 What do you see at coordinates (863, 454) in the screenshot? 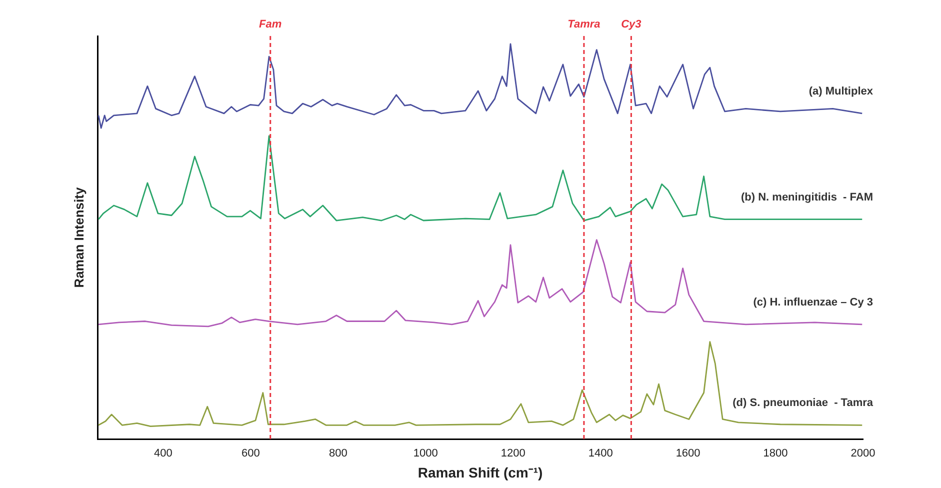
I see `x-tick-label: 2000` at bounding box center [863, 454].